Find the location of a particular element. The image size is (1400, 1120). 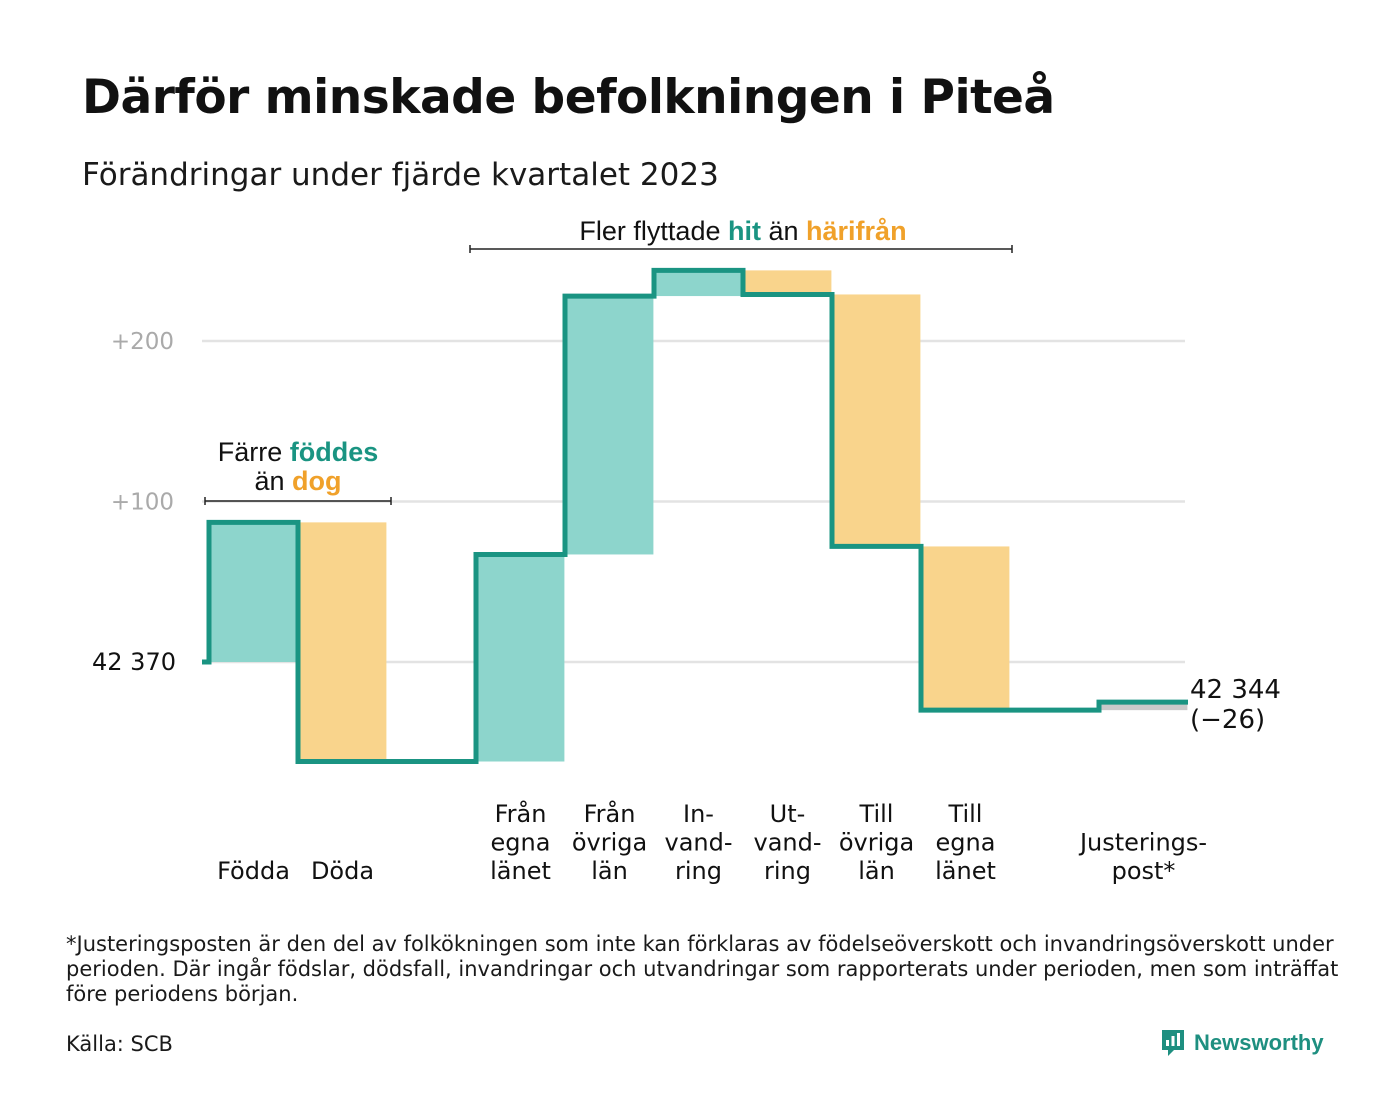

x-axis-label: Döda is located at coordinates (342, 871).